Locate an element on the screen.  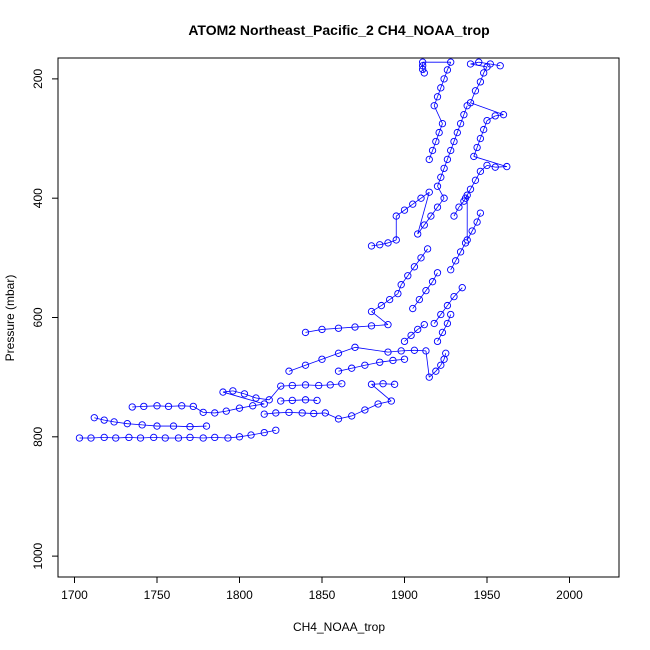
y-tick-label: 400 is located at coordinates (38, 198).